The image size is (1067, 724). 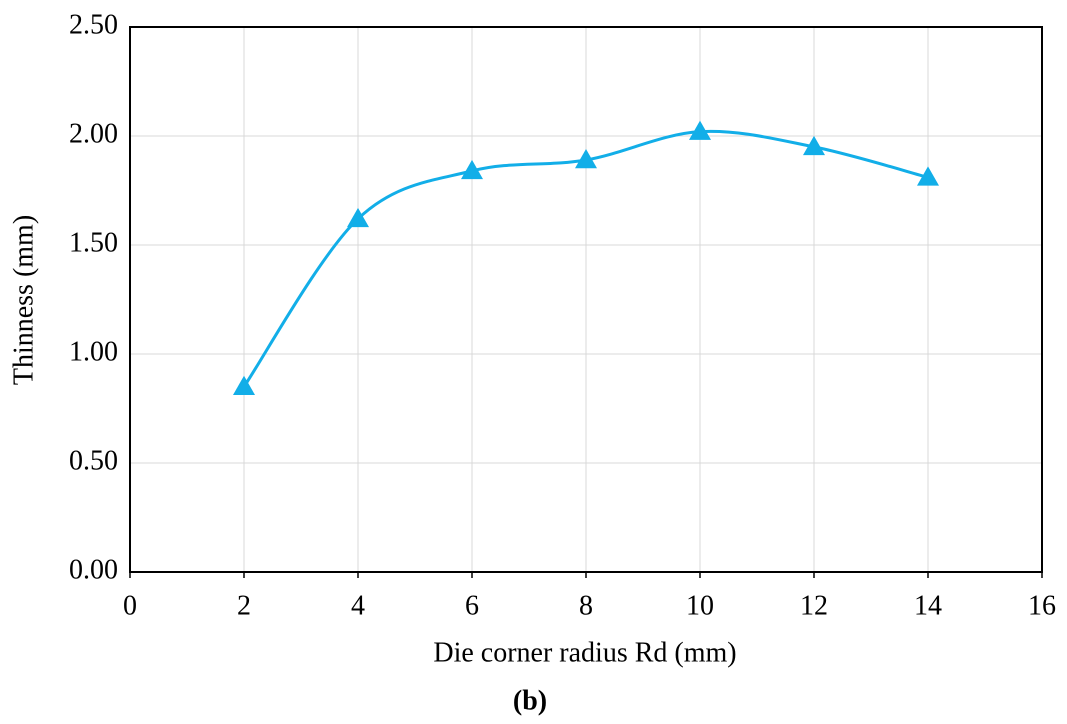 I want to click on y-tick-label: 1.00, so click(x=93, y=351).